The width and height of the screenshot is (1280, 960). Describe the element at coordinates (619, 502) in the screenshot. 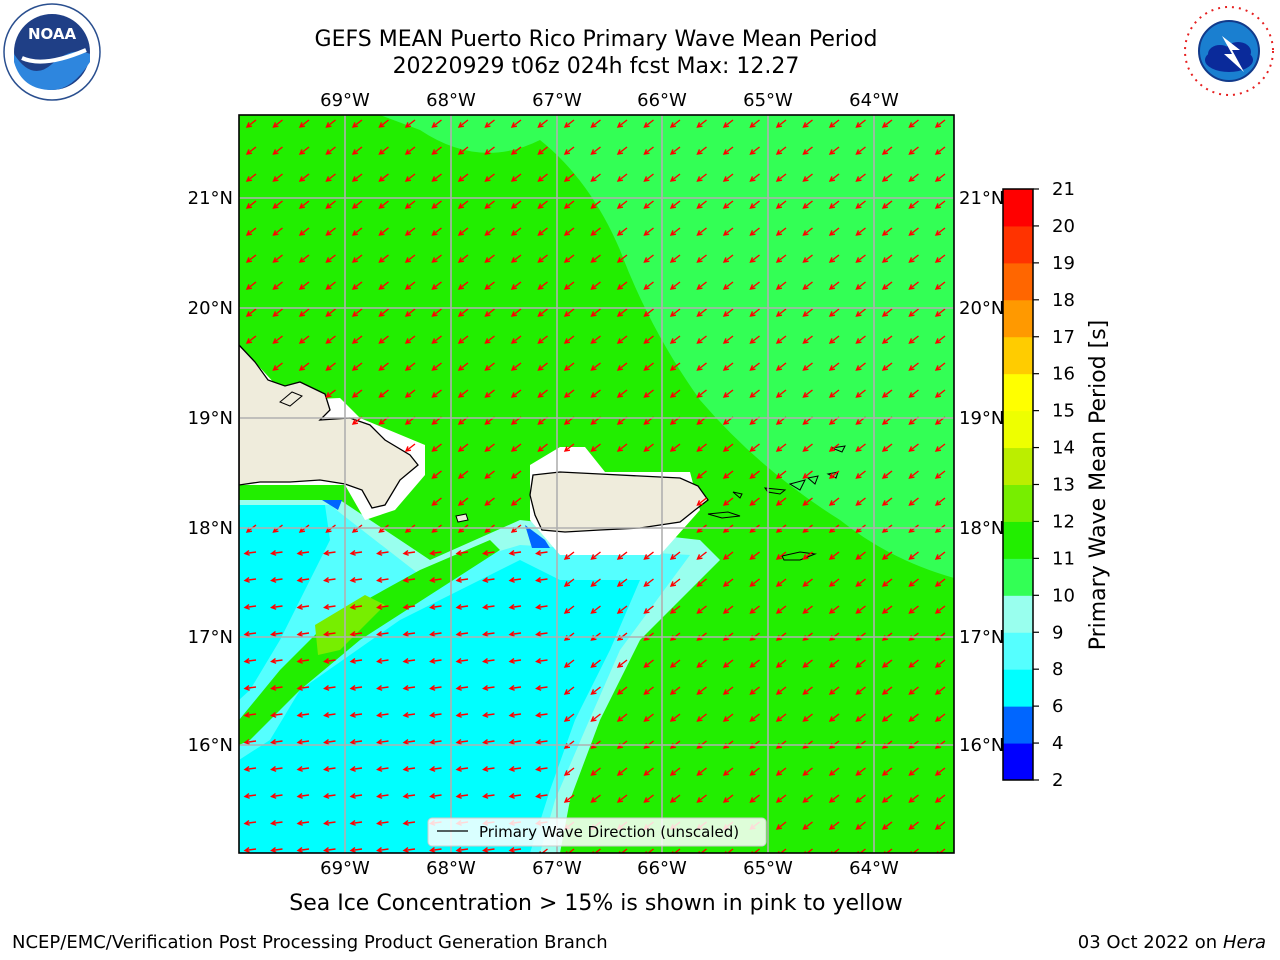

I see `land-puerto-rico` at that location.